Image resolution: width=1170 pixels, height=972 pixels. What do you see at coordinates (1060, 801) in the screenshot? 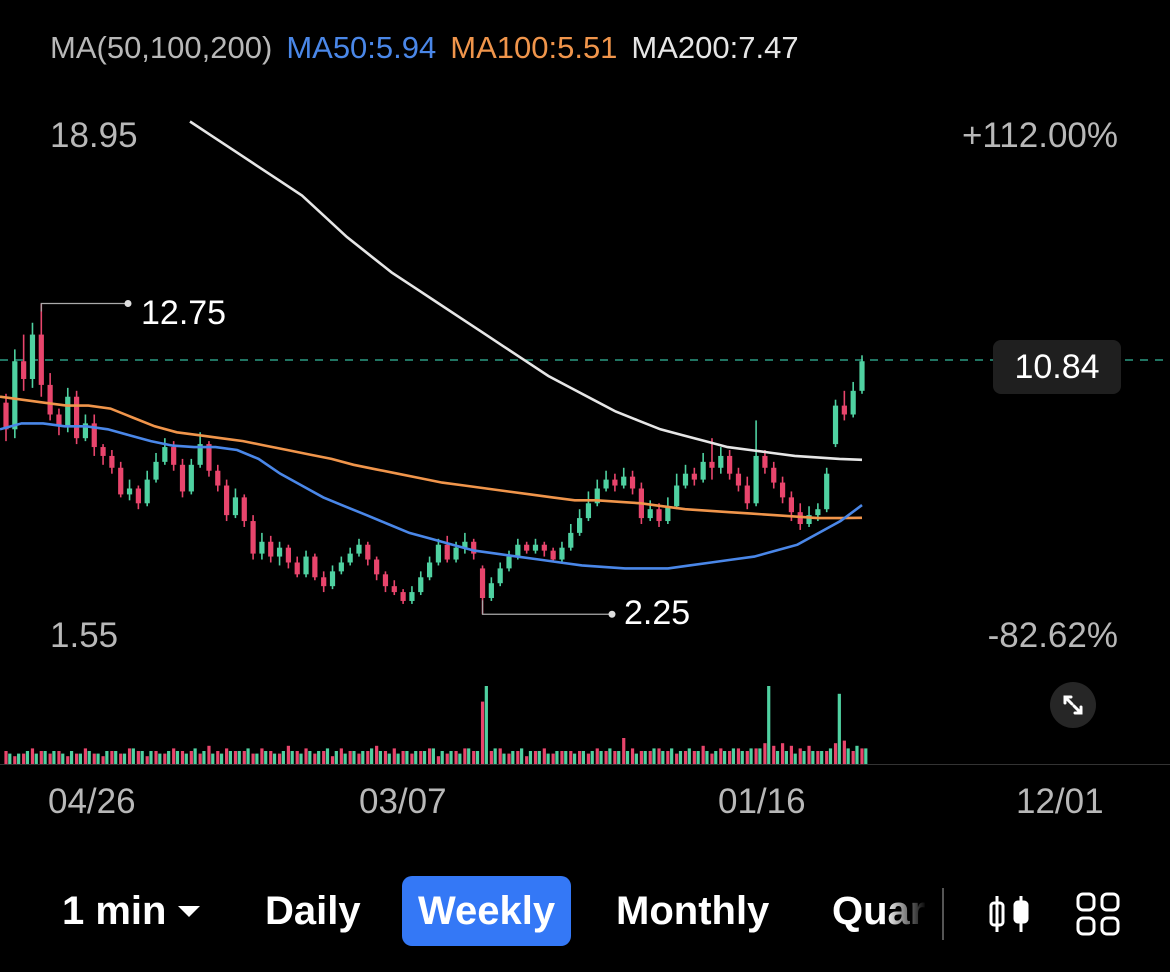
I see `x-tick-4: 12/01` at bounding box center [1060, 801].